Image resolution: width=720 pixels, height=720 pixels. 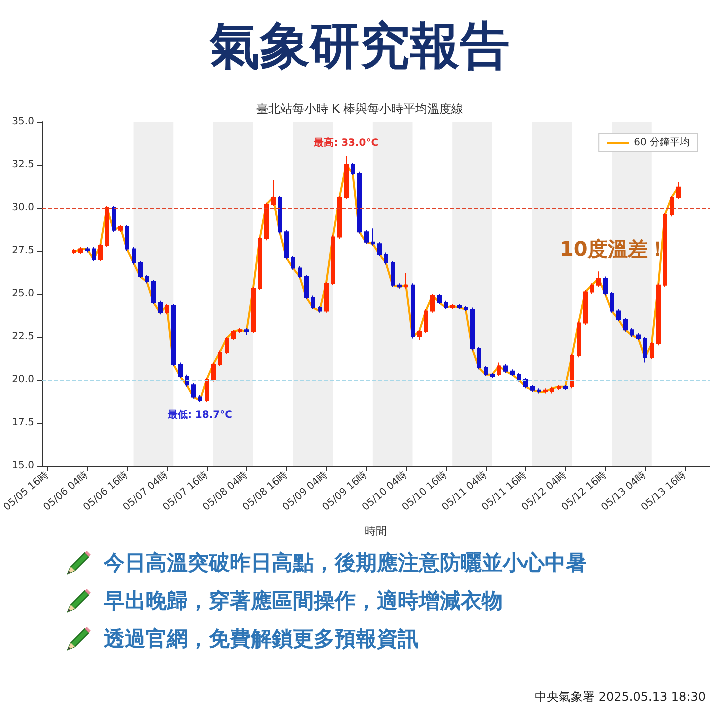 I want to click on y-tick-label: 32.5, so click(x=23, y=165).